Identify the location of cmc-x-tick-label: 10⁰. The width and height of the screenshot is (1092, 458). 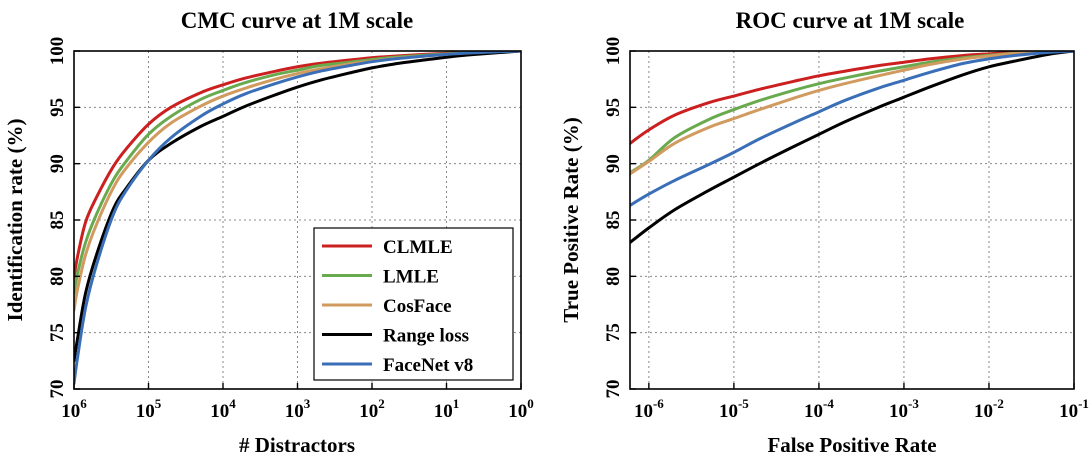
(521, 409).